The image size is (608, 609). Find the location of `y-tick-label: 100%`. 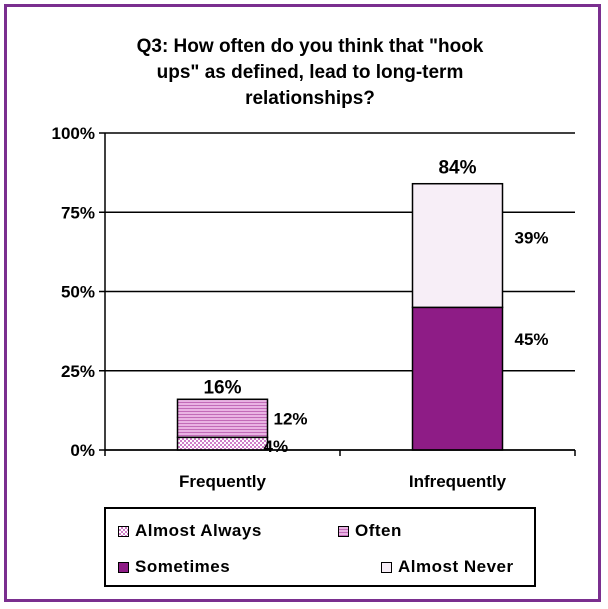

y-tick-label: 100% is located at coordinates (73, 133).